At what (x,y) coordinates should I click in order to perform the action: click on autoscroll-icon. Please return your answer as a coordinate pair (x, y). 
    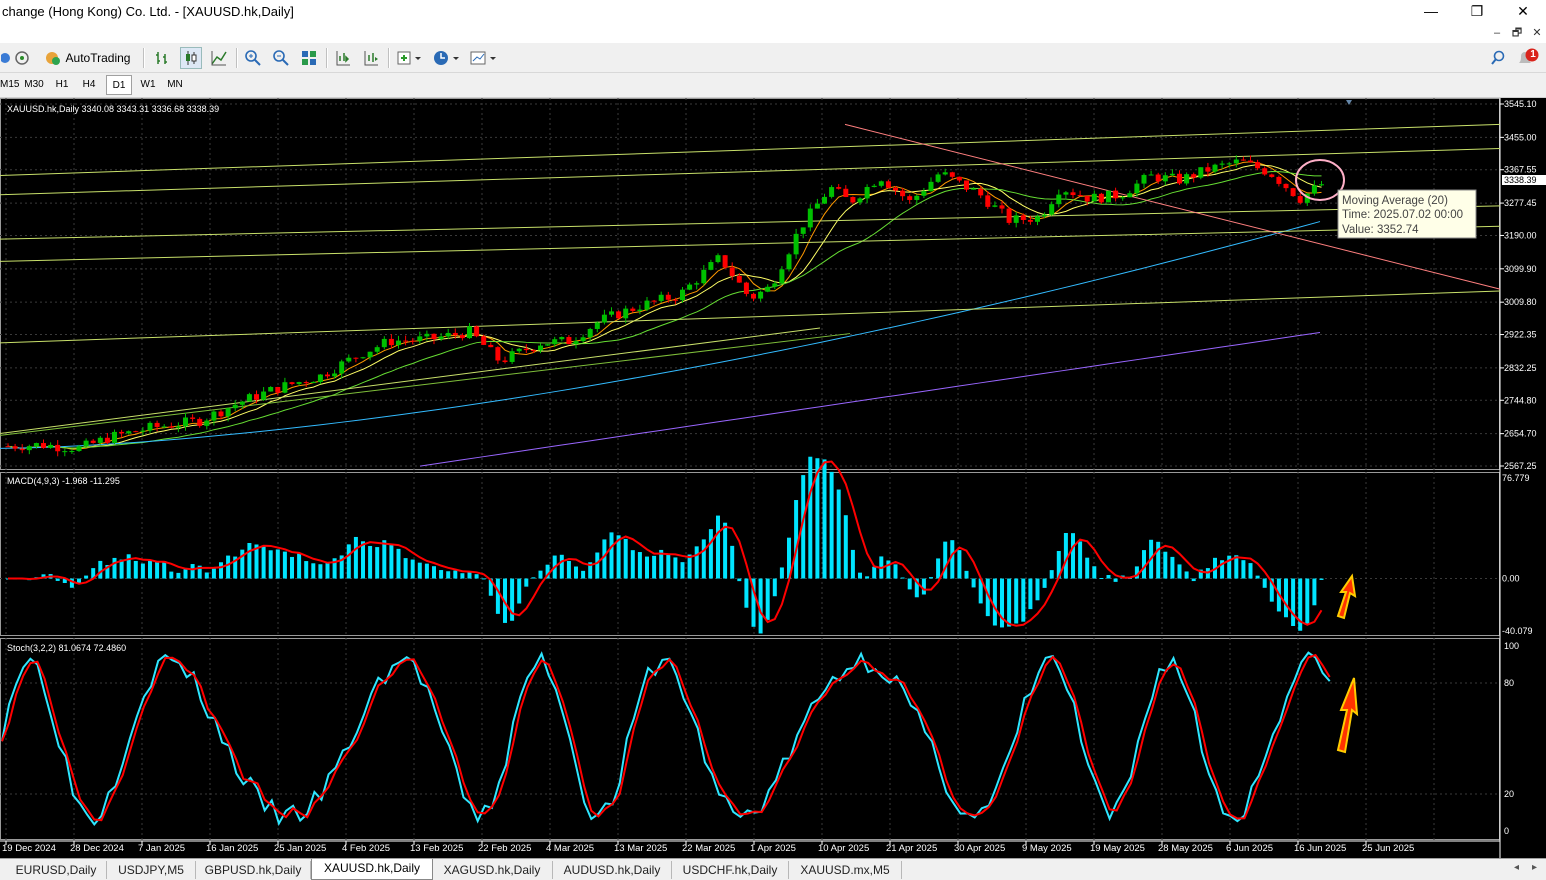
    Looking at the image, I should click on (371, 58).